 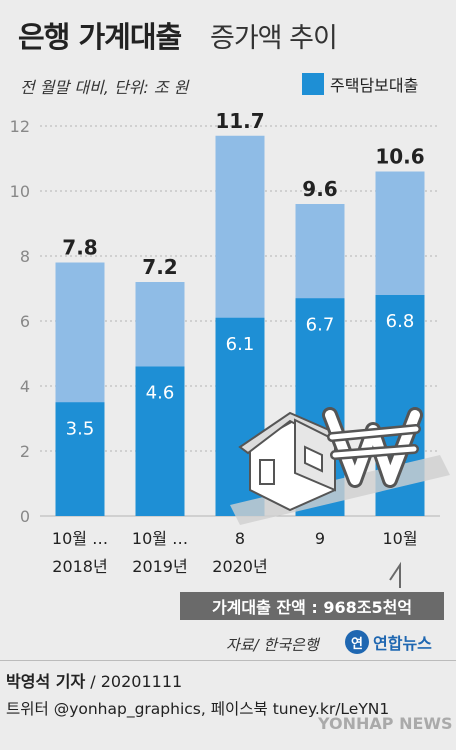 I want to click on page-title: 은행 가계대출, so click(x=100, y=37).